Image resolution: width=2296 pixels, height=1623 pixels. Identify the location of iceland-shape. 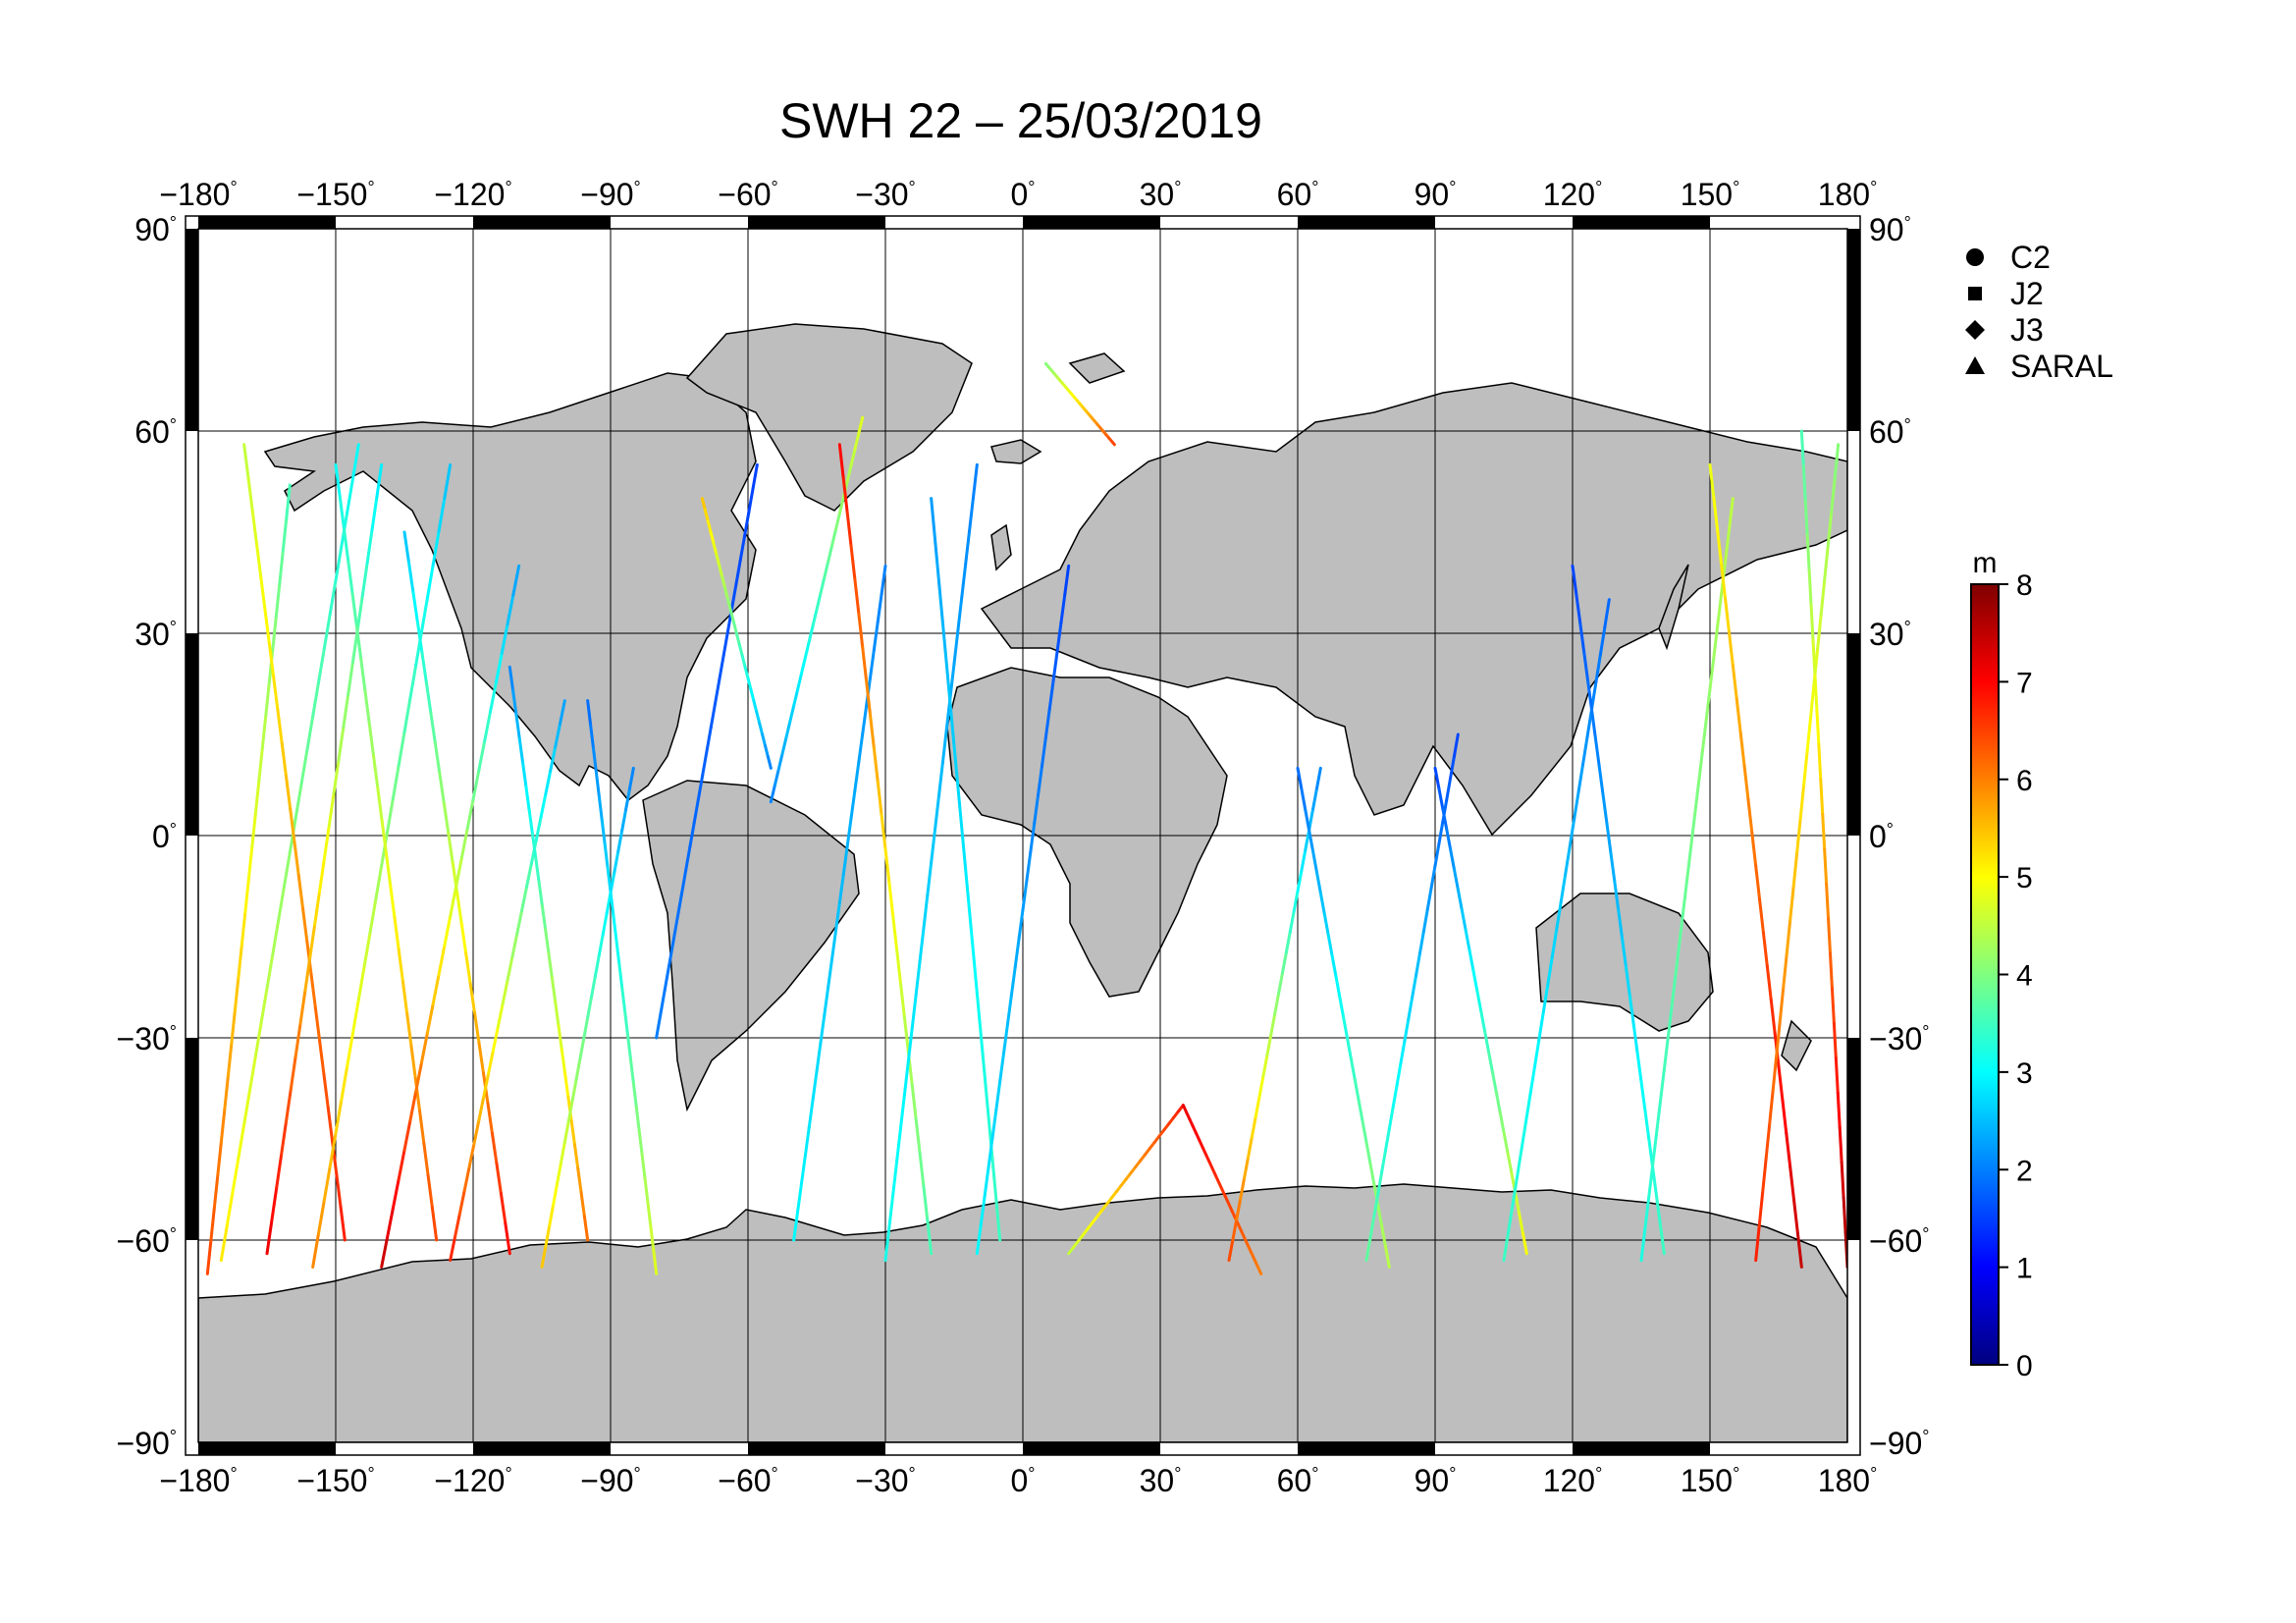
(1016, 451).